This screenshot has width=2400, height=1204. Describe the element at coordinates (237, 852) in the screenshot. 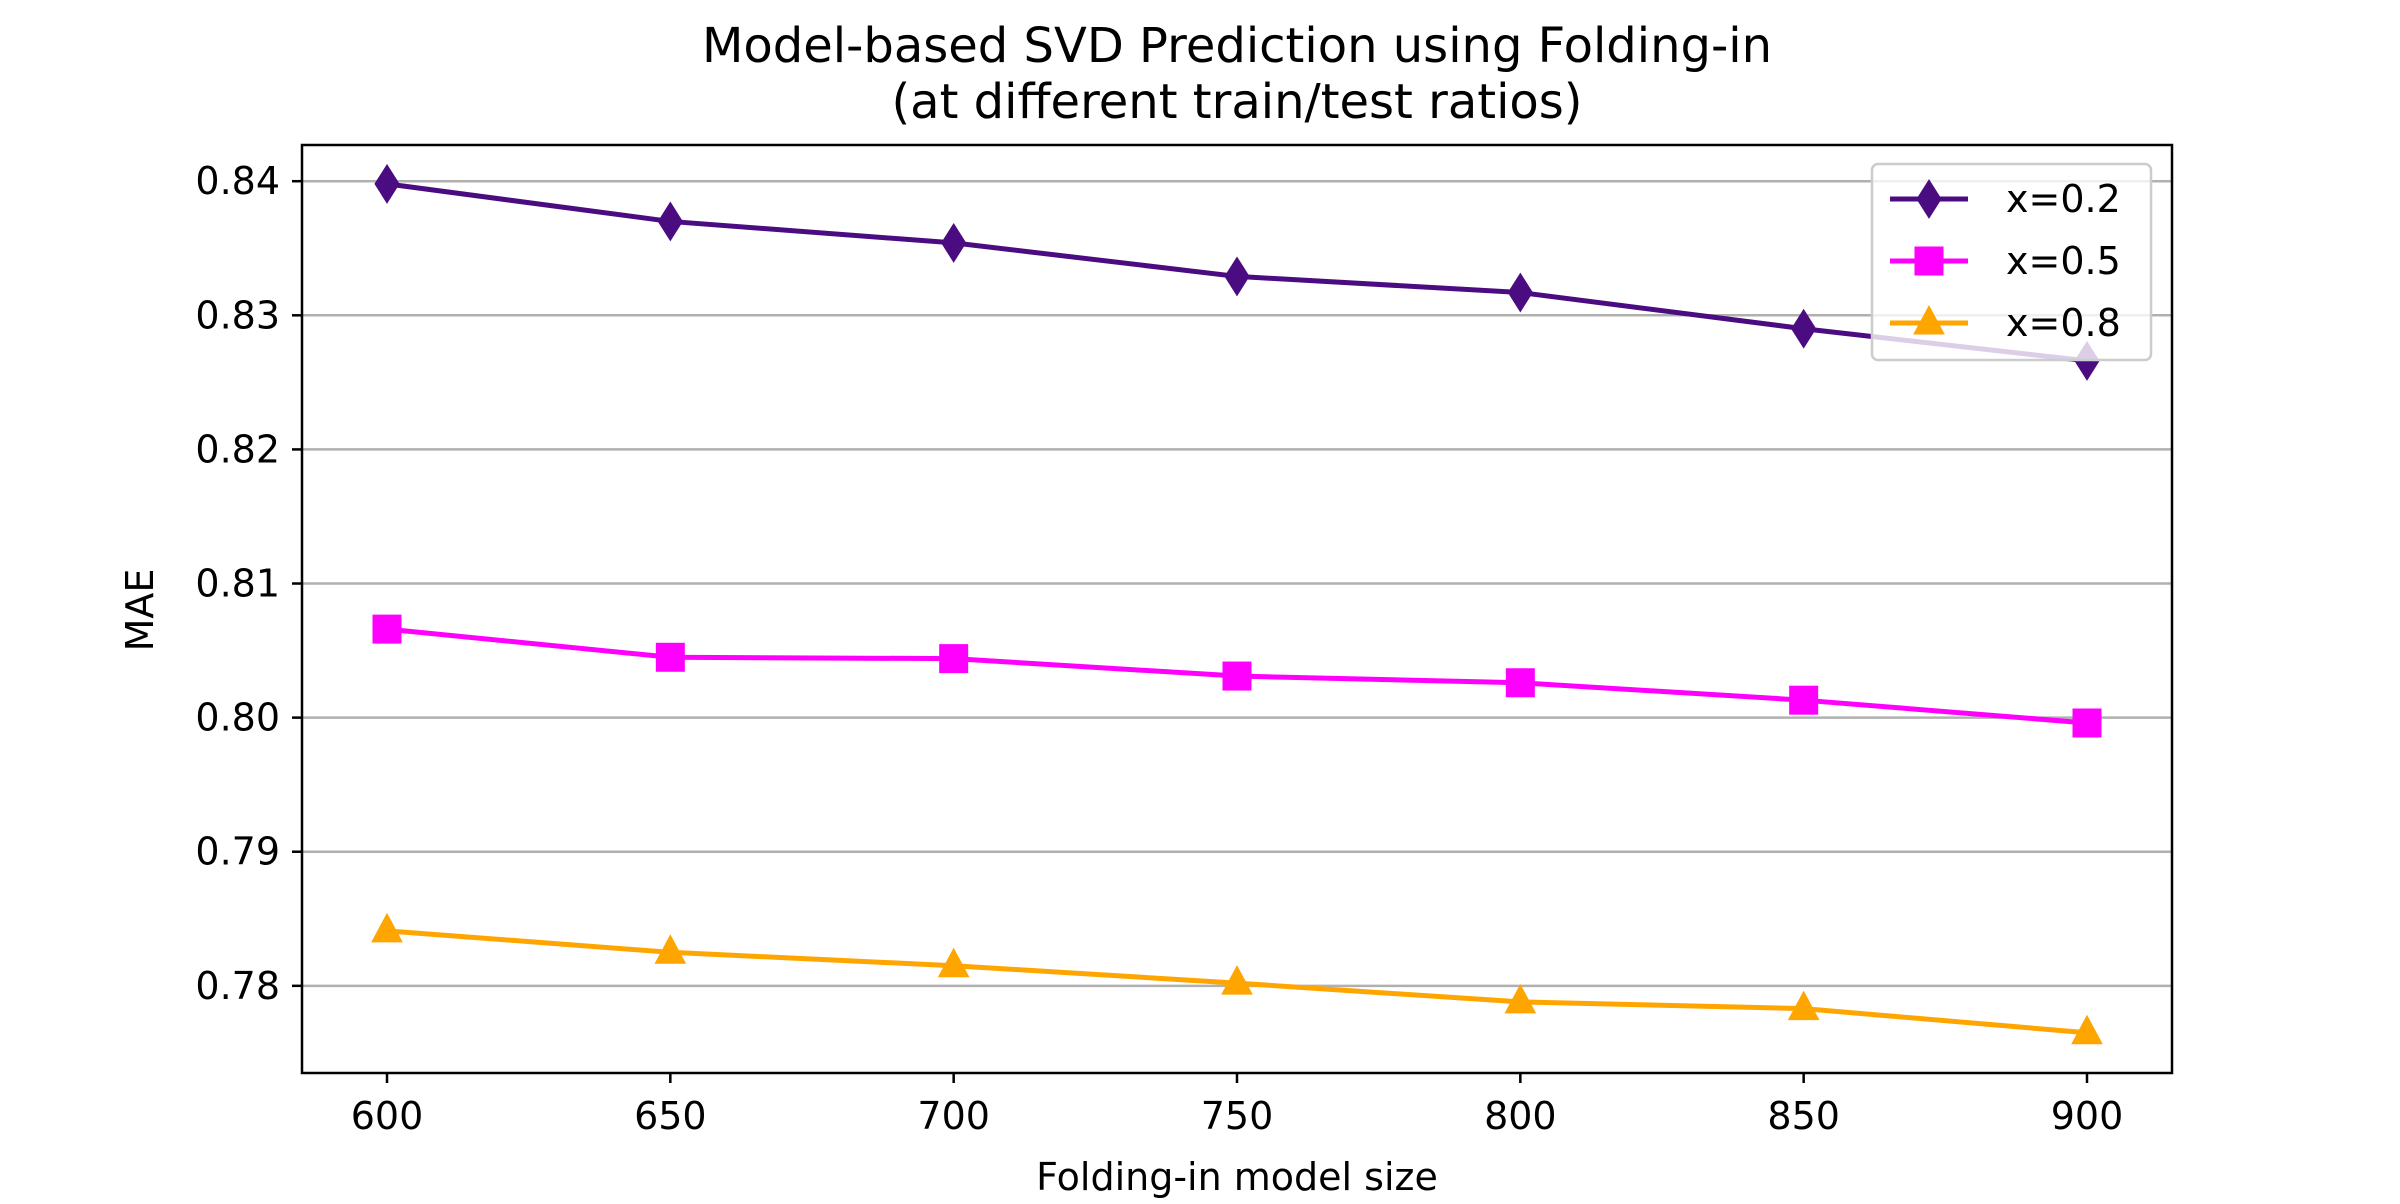

I see `y-tick-label: 0.79` at that location.